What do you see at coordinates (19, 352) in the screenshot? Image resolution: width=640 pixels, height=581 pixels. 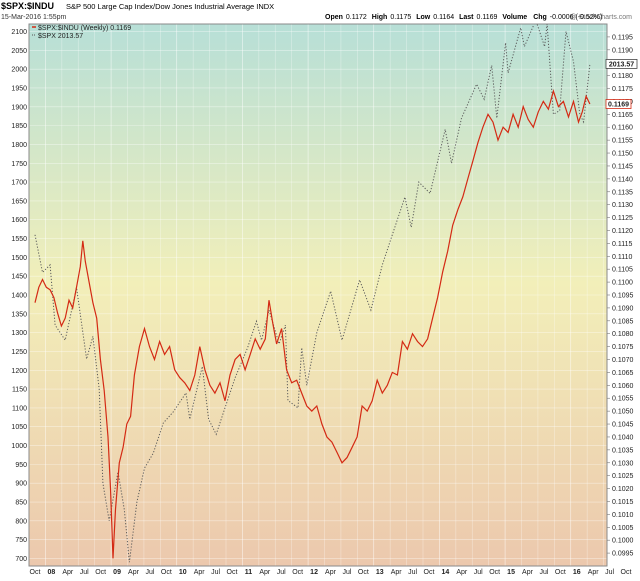 I see `left-tick-label: 1250` at bounding box center [19, 352].